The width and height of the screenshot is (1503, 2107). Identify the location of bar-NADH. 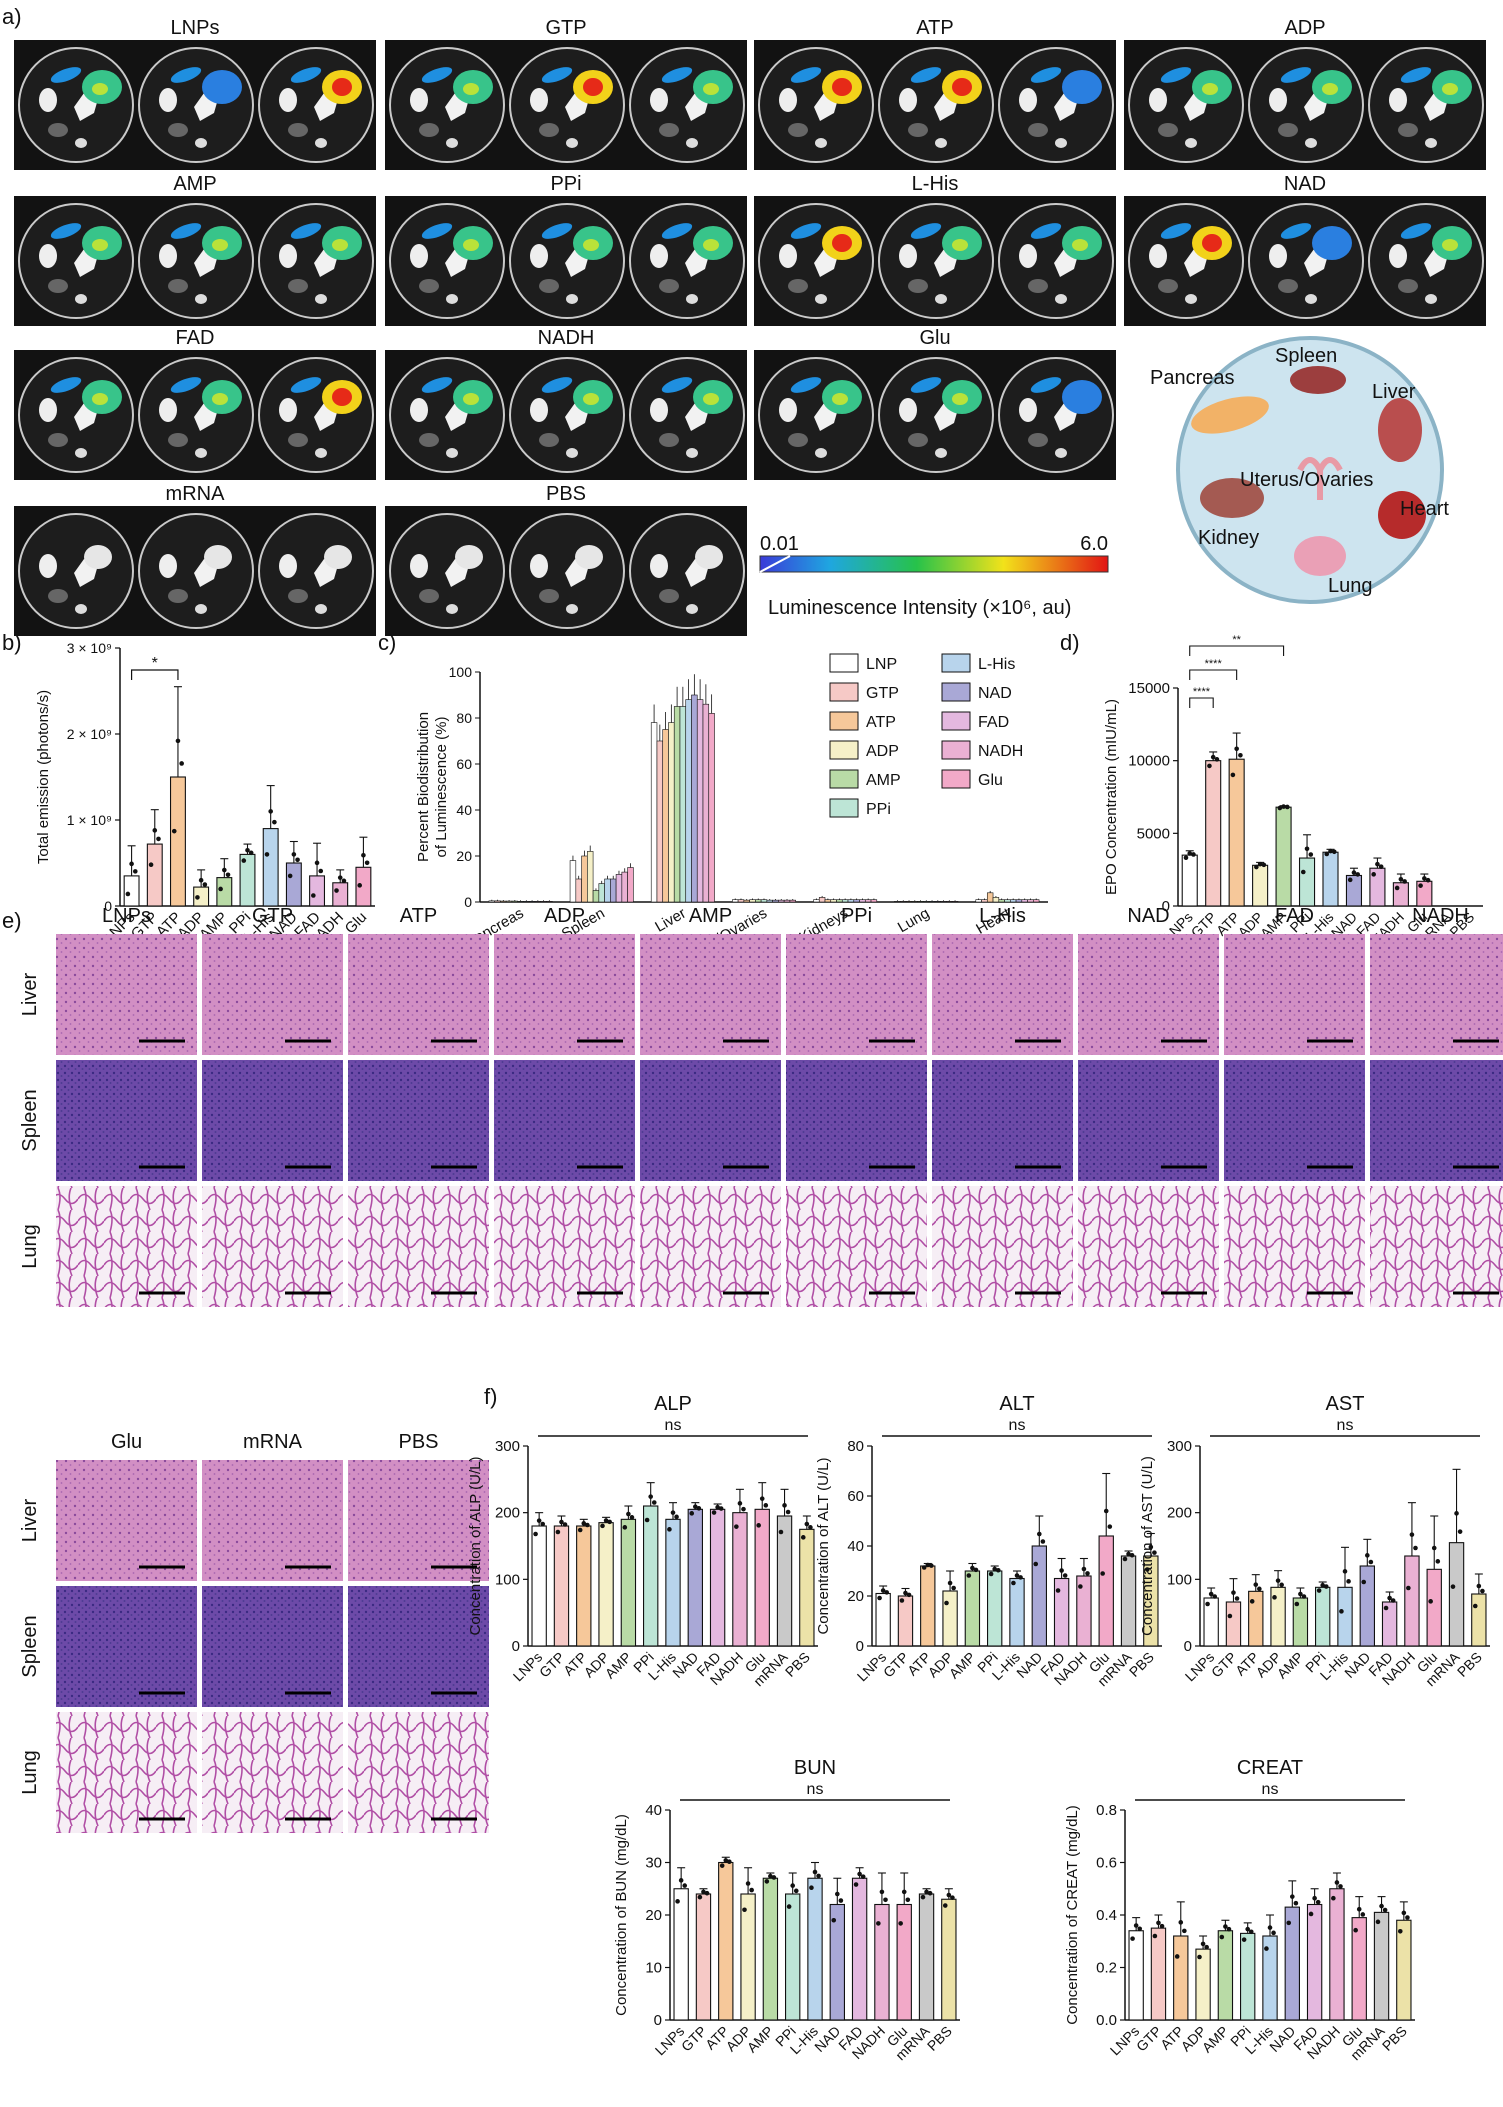
(1337, 1954).